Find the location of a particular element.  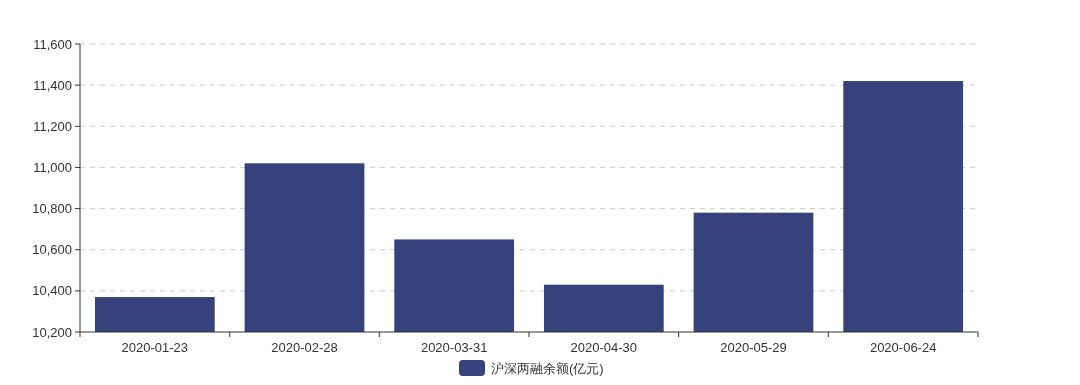

x-tick-label: 2020-03-31 is located at coordinates (454, 347).